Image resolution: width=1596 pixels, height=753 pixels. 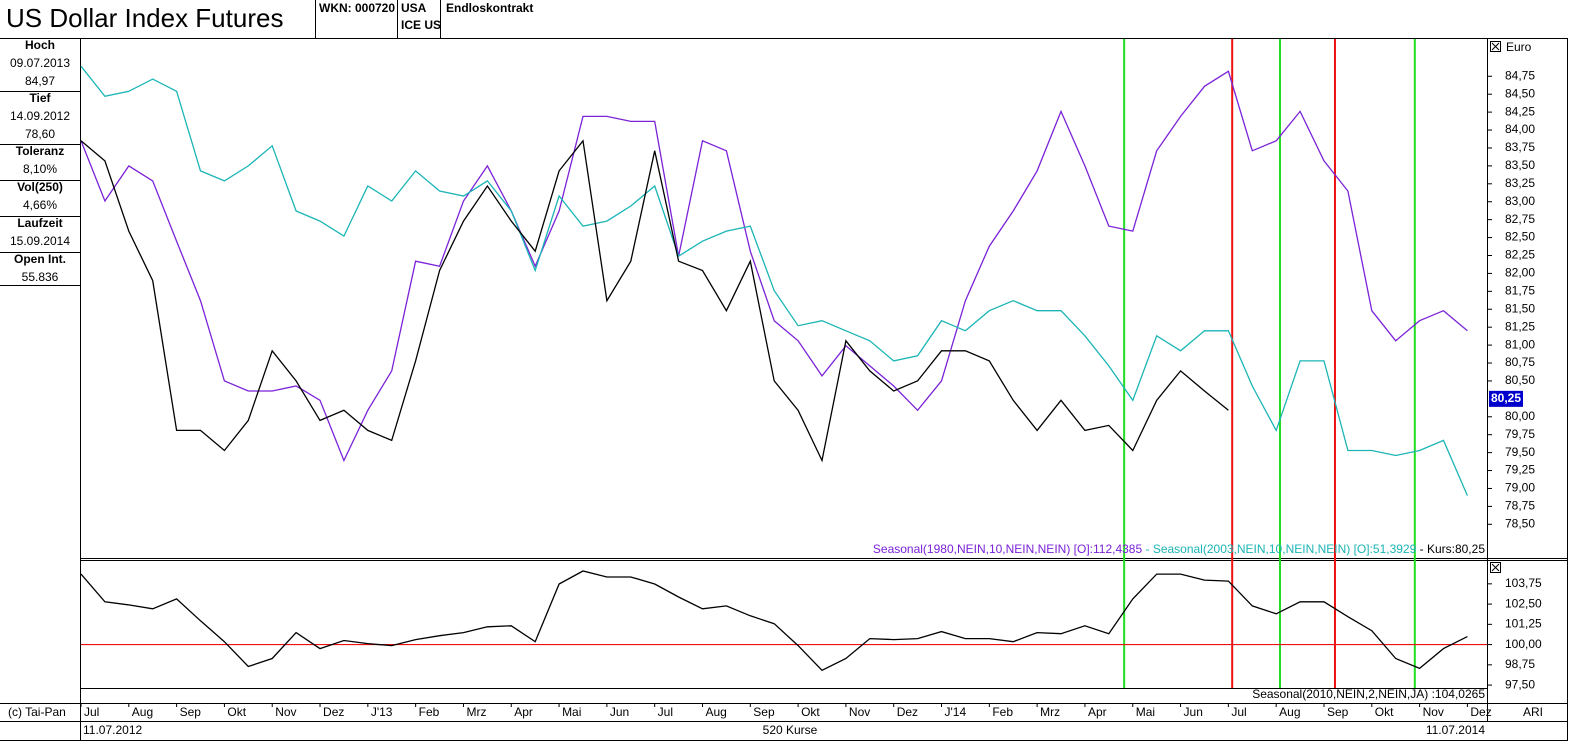 I want to click on y-tick-label: 79,00, so click(x=1520, y=488).